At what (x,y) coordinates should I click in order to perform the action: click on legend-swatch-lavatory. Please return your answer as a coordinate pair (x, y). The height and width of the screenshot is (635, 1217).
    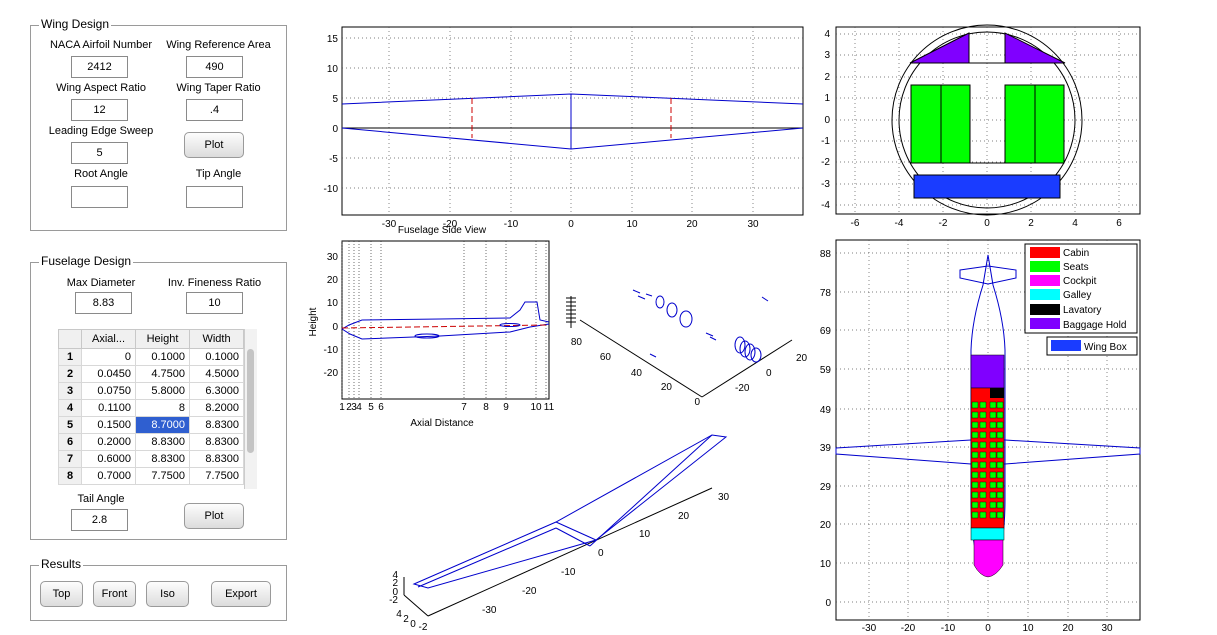
    Looking at the image, I should click on (1045, 309).